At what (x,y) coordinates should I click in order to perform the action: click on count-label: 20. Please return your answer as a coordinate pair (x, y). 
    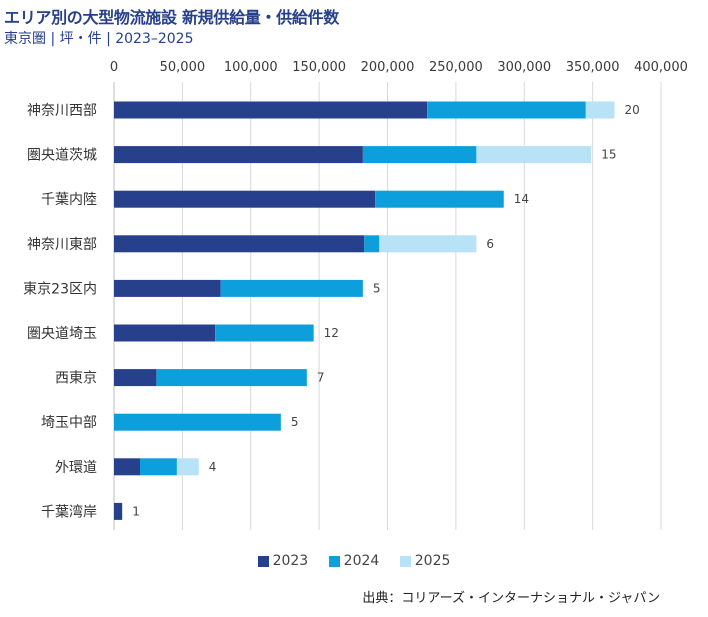
    Looking at the image, I should click on (632, 110).